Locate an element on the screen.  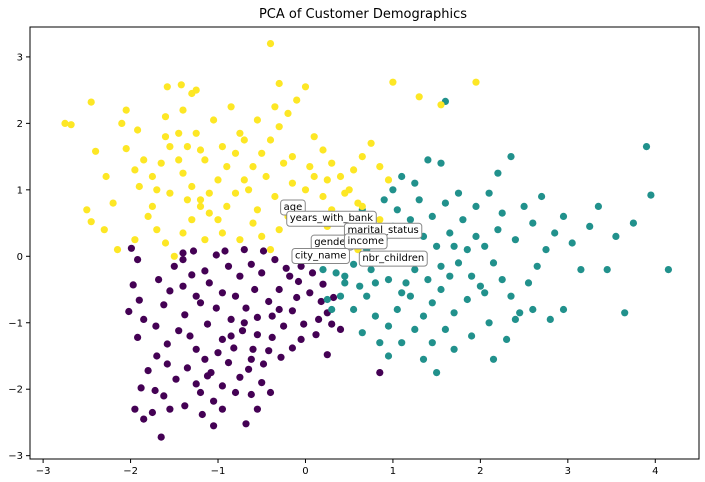
y-tick-label: 1 is located at coordinates (20, 190).